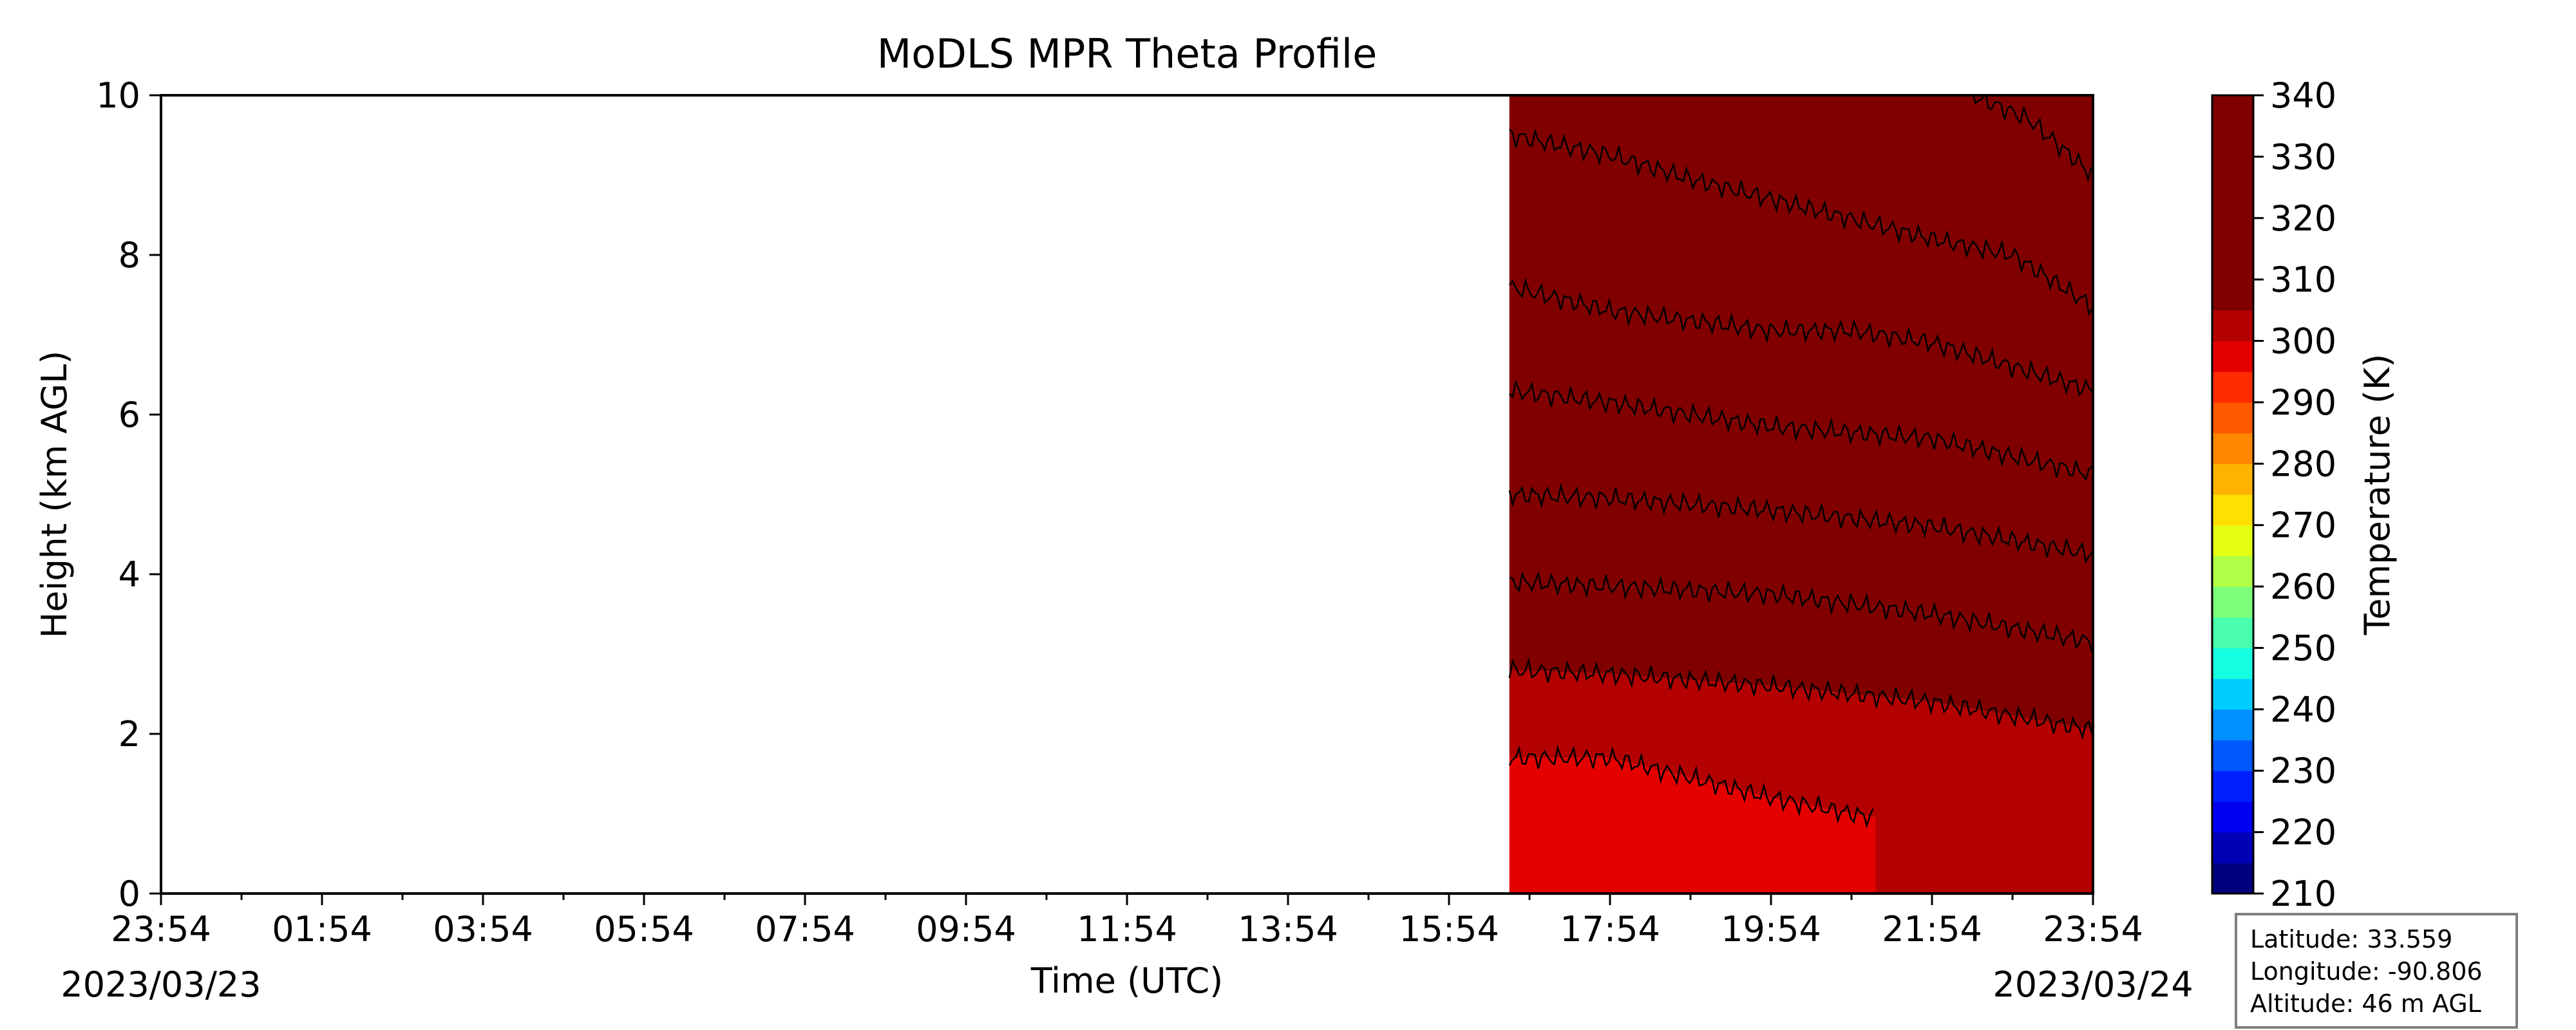 The height and width of the screenshot is (1030, 2576). What do you see at coordinates (2233, 510) in the screenshot?
I see `colorbar-swatch` at bounding box center [2233, 510].